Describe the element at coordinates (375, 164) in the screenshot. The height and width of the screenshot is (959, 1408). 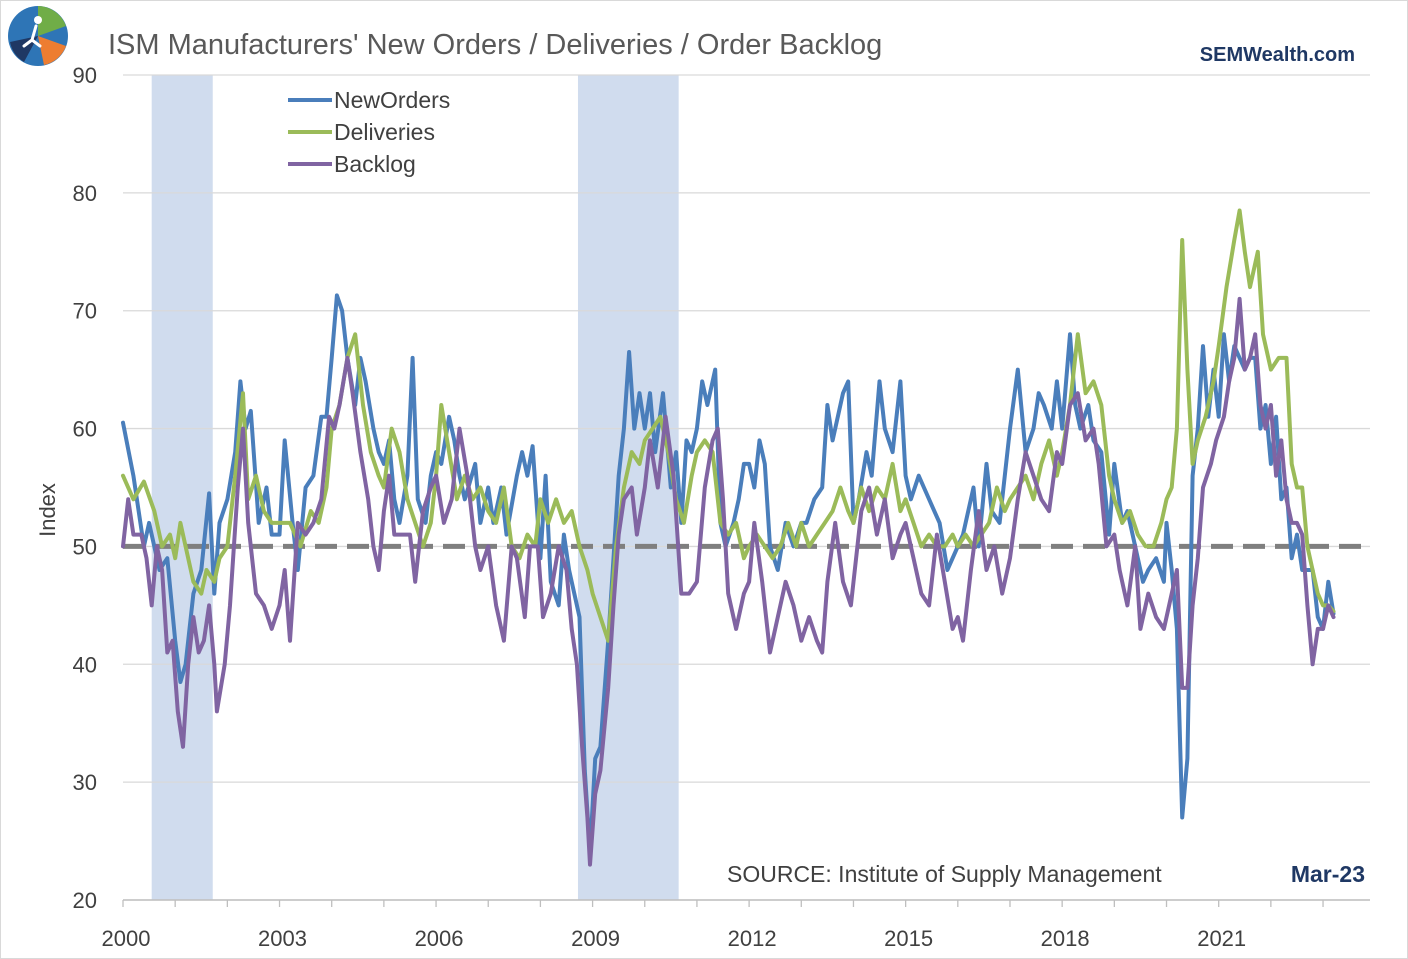
I see `legend-label-backlog: Backlog` at that location.